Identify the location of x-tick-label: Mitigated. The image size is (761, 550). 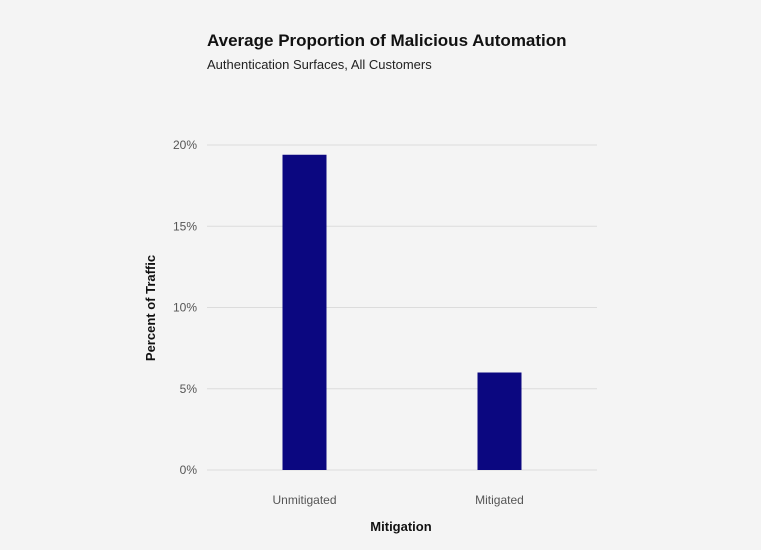
(499, 500).